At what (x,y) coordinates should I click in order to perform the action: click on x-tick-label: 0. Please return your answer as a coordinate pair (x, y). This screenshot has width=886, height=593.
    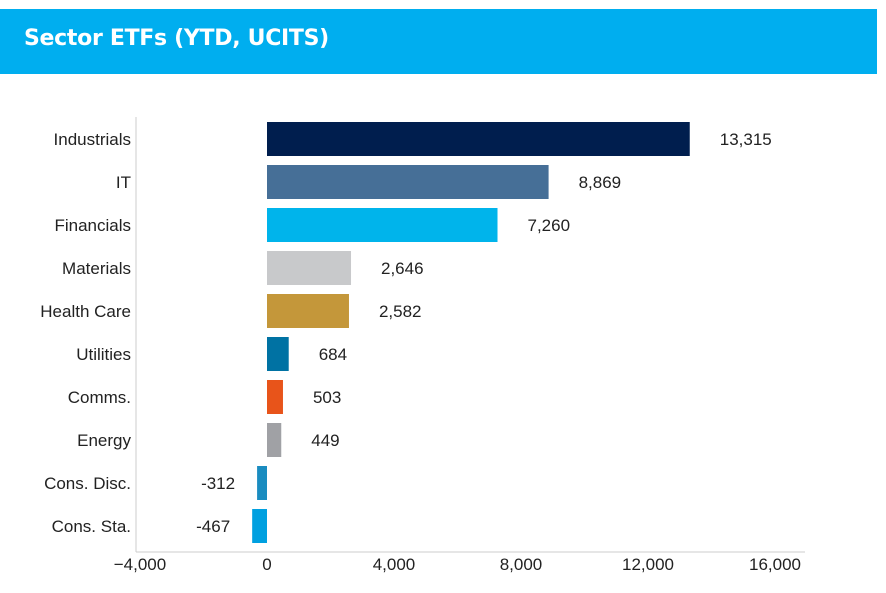
    Looking at the image, I should click on (266, 564).